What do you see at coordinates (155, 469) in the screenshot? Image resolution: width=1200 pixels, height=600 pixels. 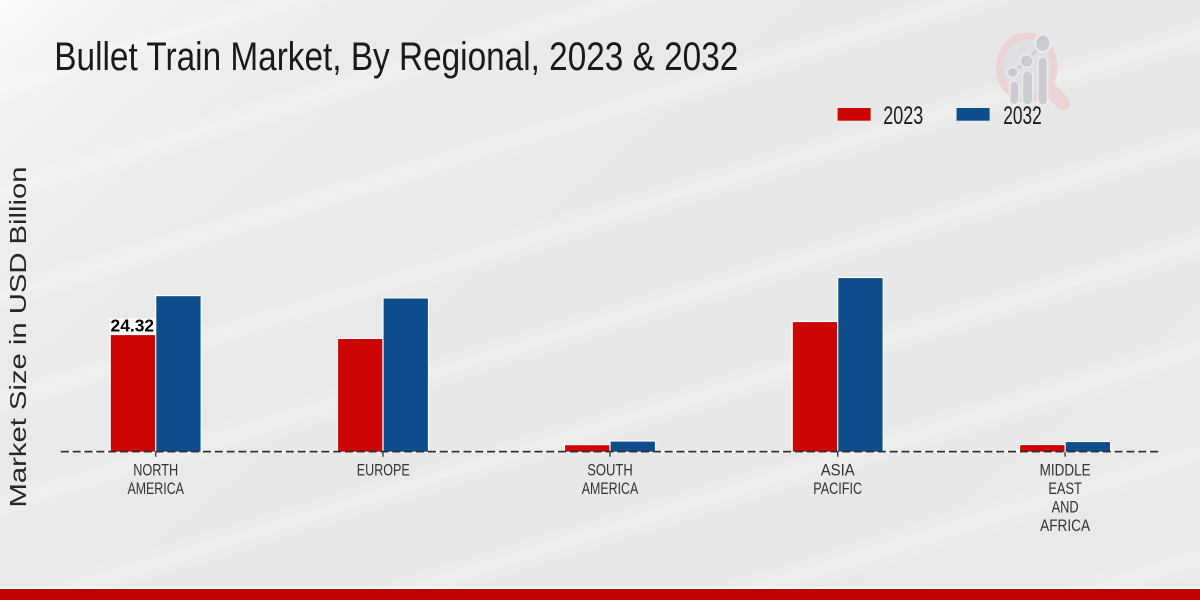 I see `svg-text: NORTH` at bounding box center [155, 469].